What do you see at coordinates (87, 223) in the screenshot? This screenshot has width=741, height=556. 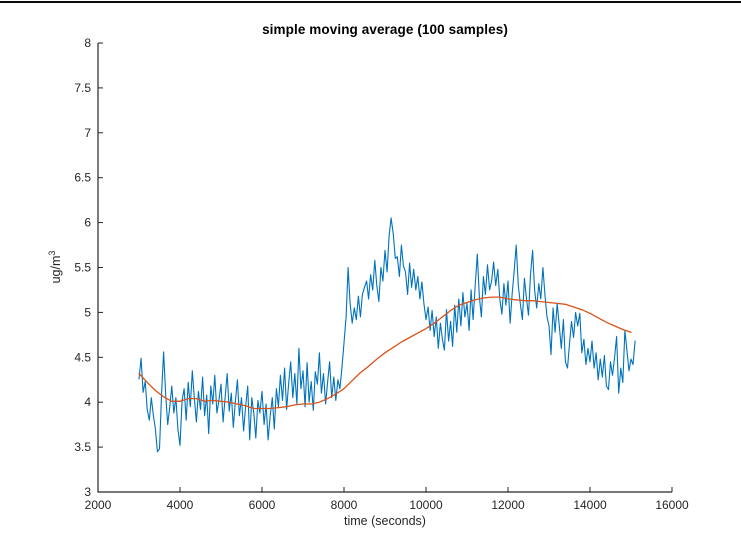 I see `y-tick-label: 6` at bounding box center [87, 223].